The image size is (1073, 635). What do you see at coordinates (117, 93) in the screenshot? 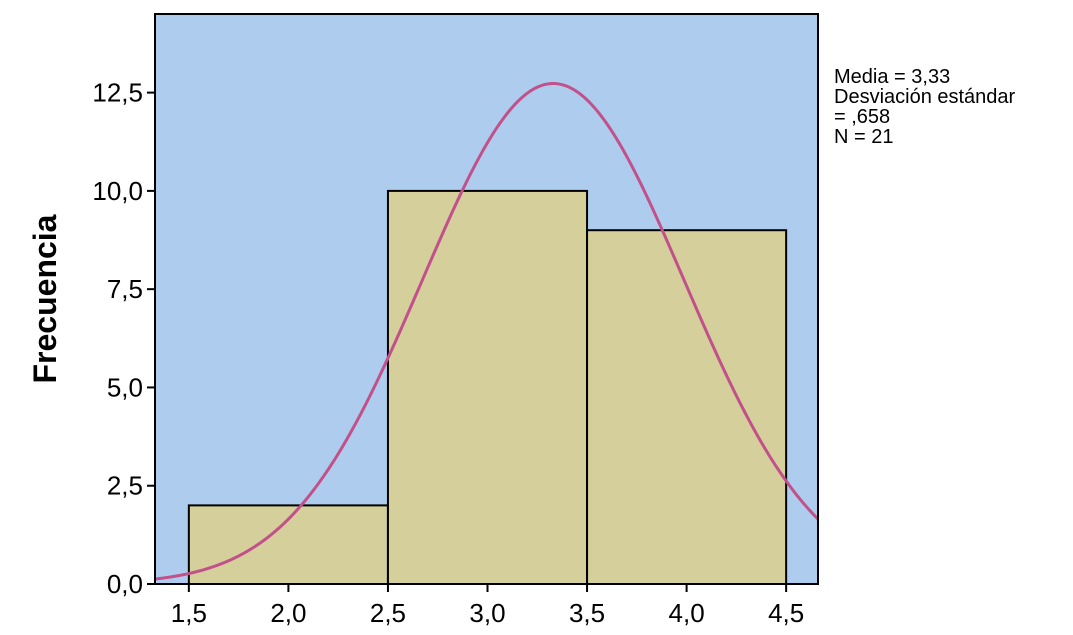
I see `y-tick-label-5: 12,5` at bounding box center [117, 93].